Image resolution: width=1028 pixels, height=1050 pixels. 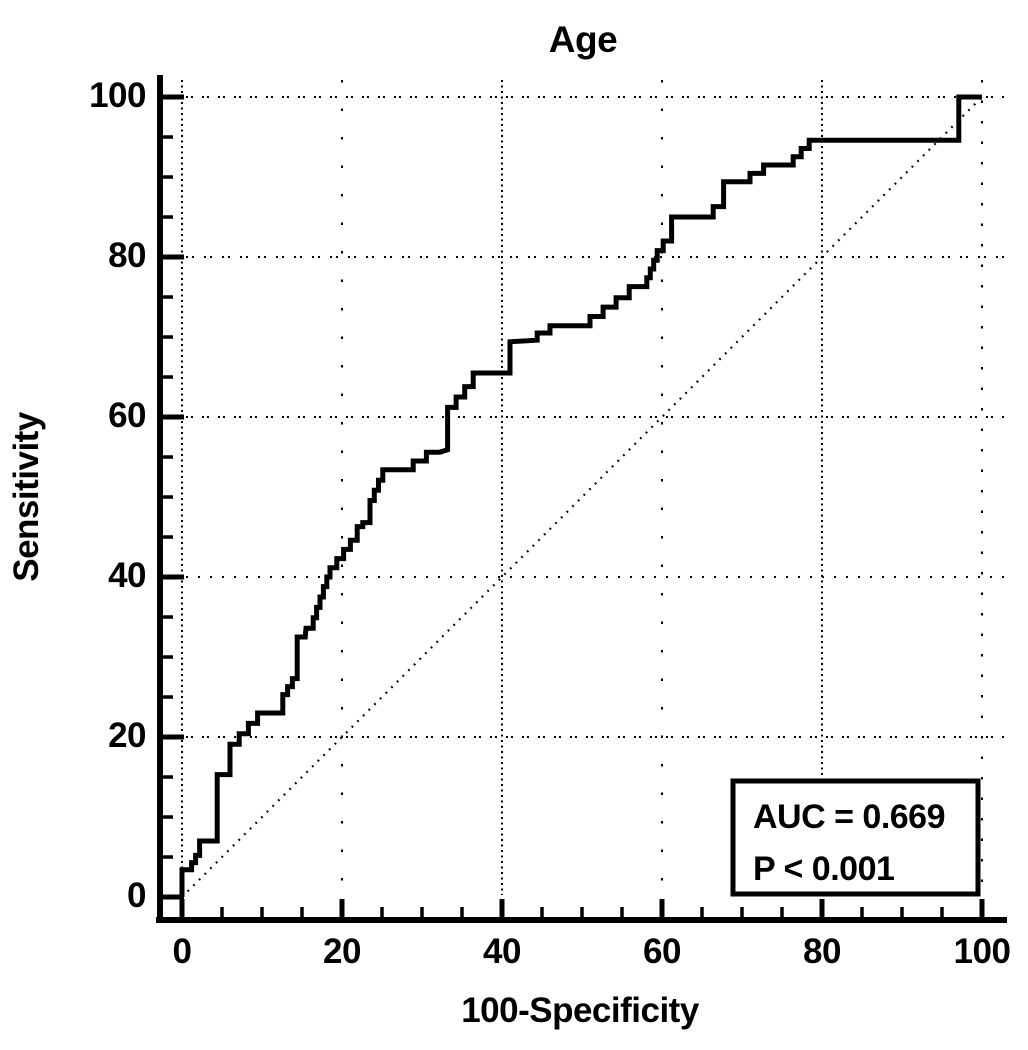 What do you see at coordinates (982, 951) in the screenshot?
I see `x-tick-label-100: 100` at bounding box center [982, 951].